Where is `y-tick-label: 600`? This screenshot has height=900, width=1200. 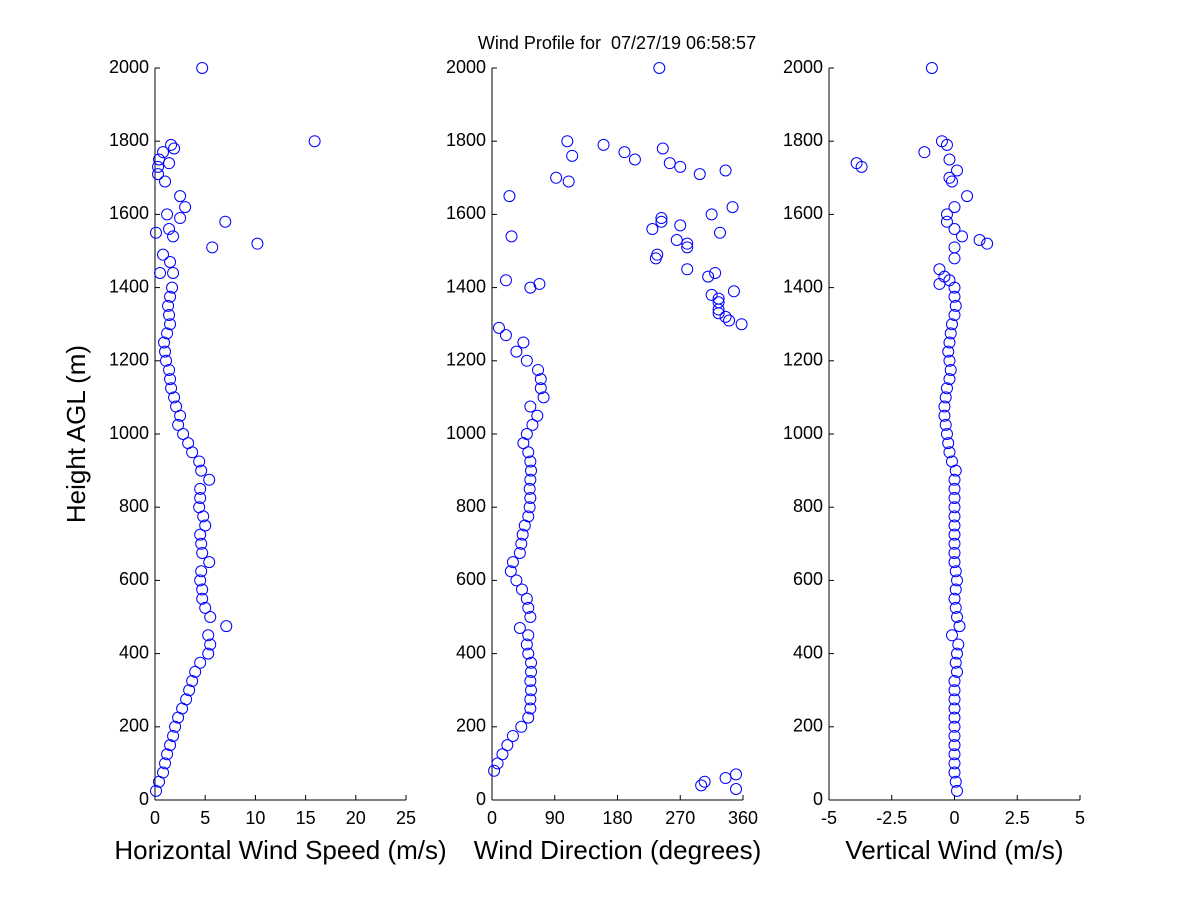
y-tick-label: 600 is located at coordinates (471, 579).